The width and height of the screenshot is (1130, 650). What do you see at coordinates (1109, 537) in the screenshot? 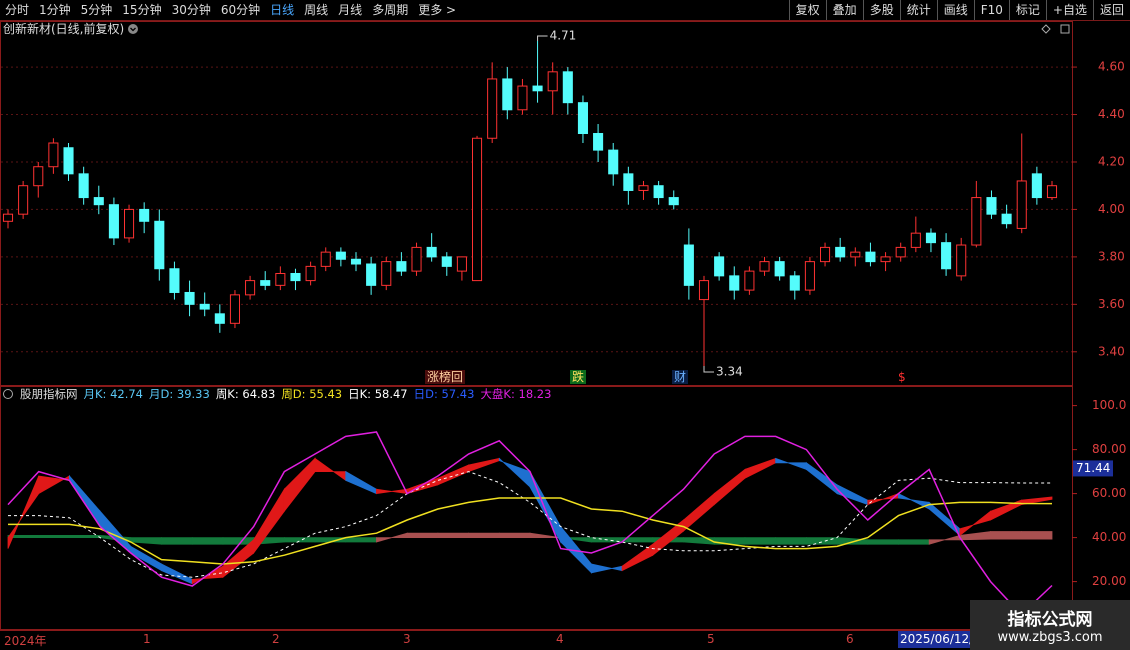
I see `y-tick-label: 40.00` at bounding box center [1109, 537].